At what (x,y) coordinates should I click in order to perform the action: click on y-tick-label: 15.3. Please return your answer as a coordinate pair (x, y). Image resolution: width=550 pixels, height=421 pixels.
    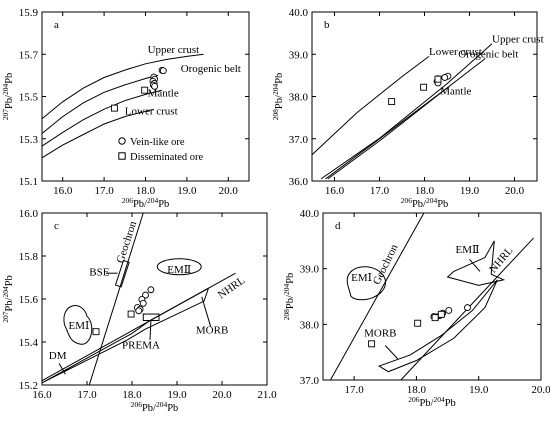
    Looking at the image, I should click on (29, 140).